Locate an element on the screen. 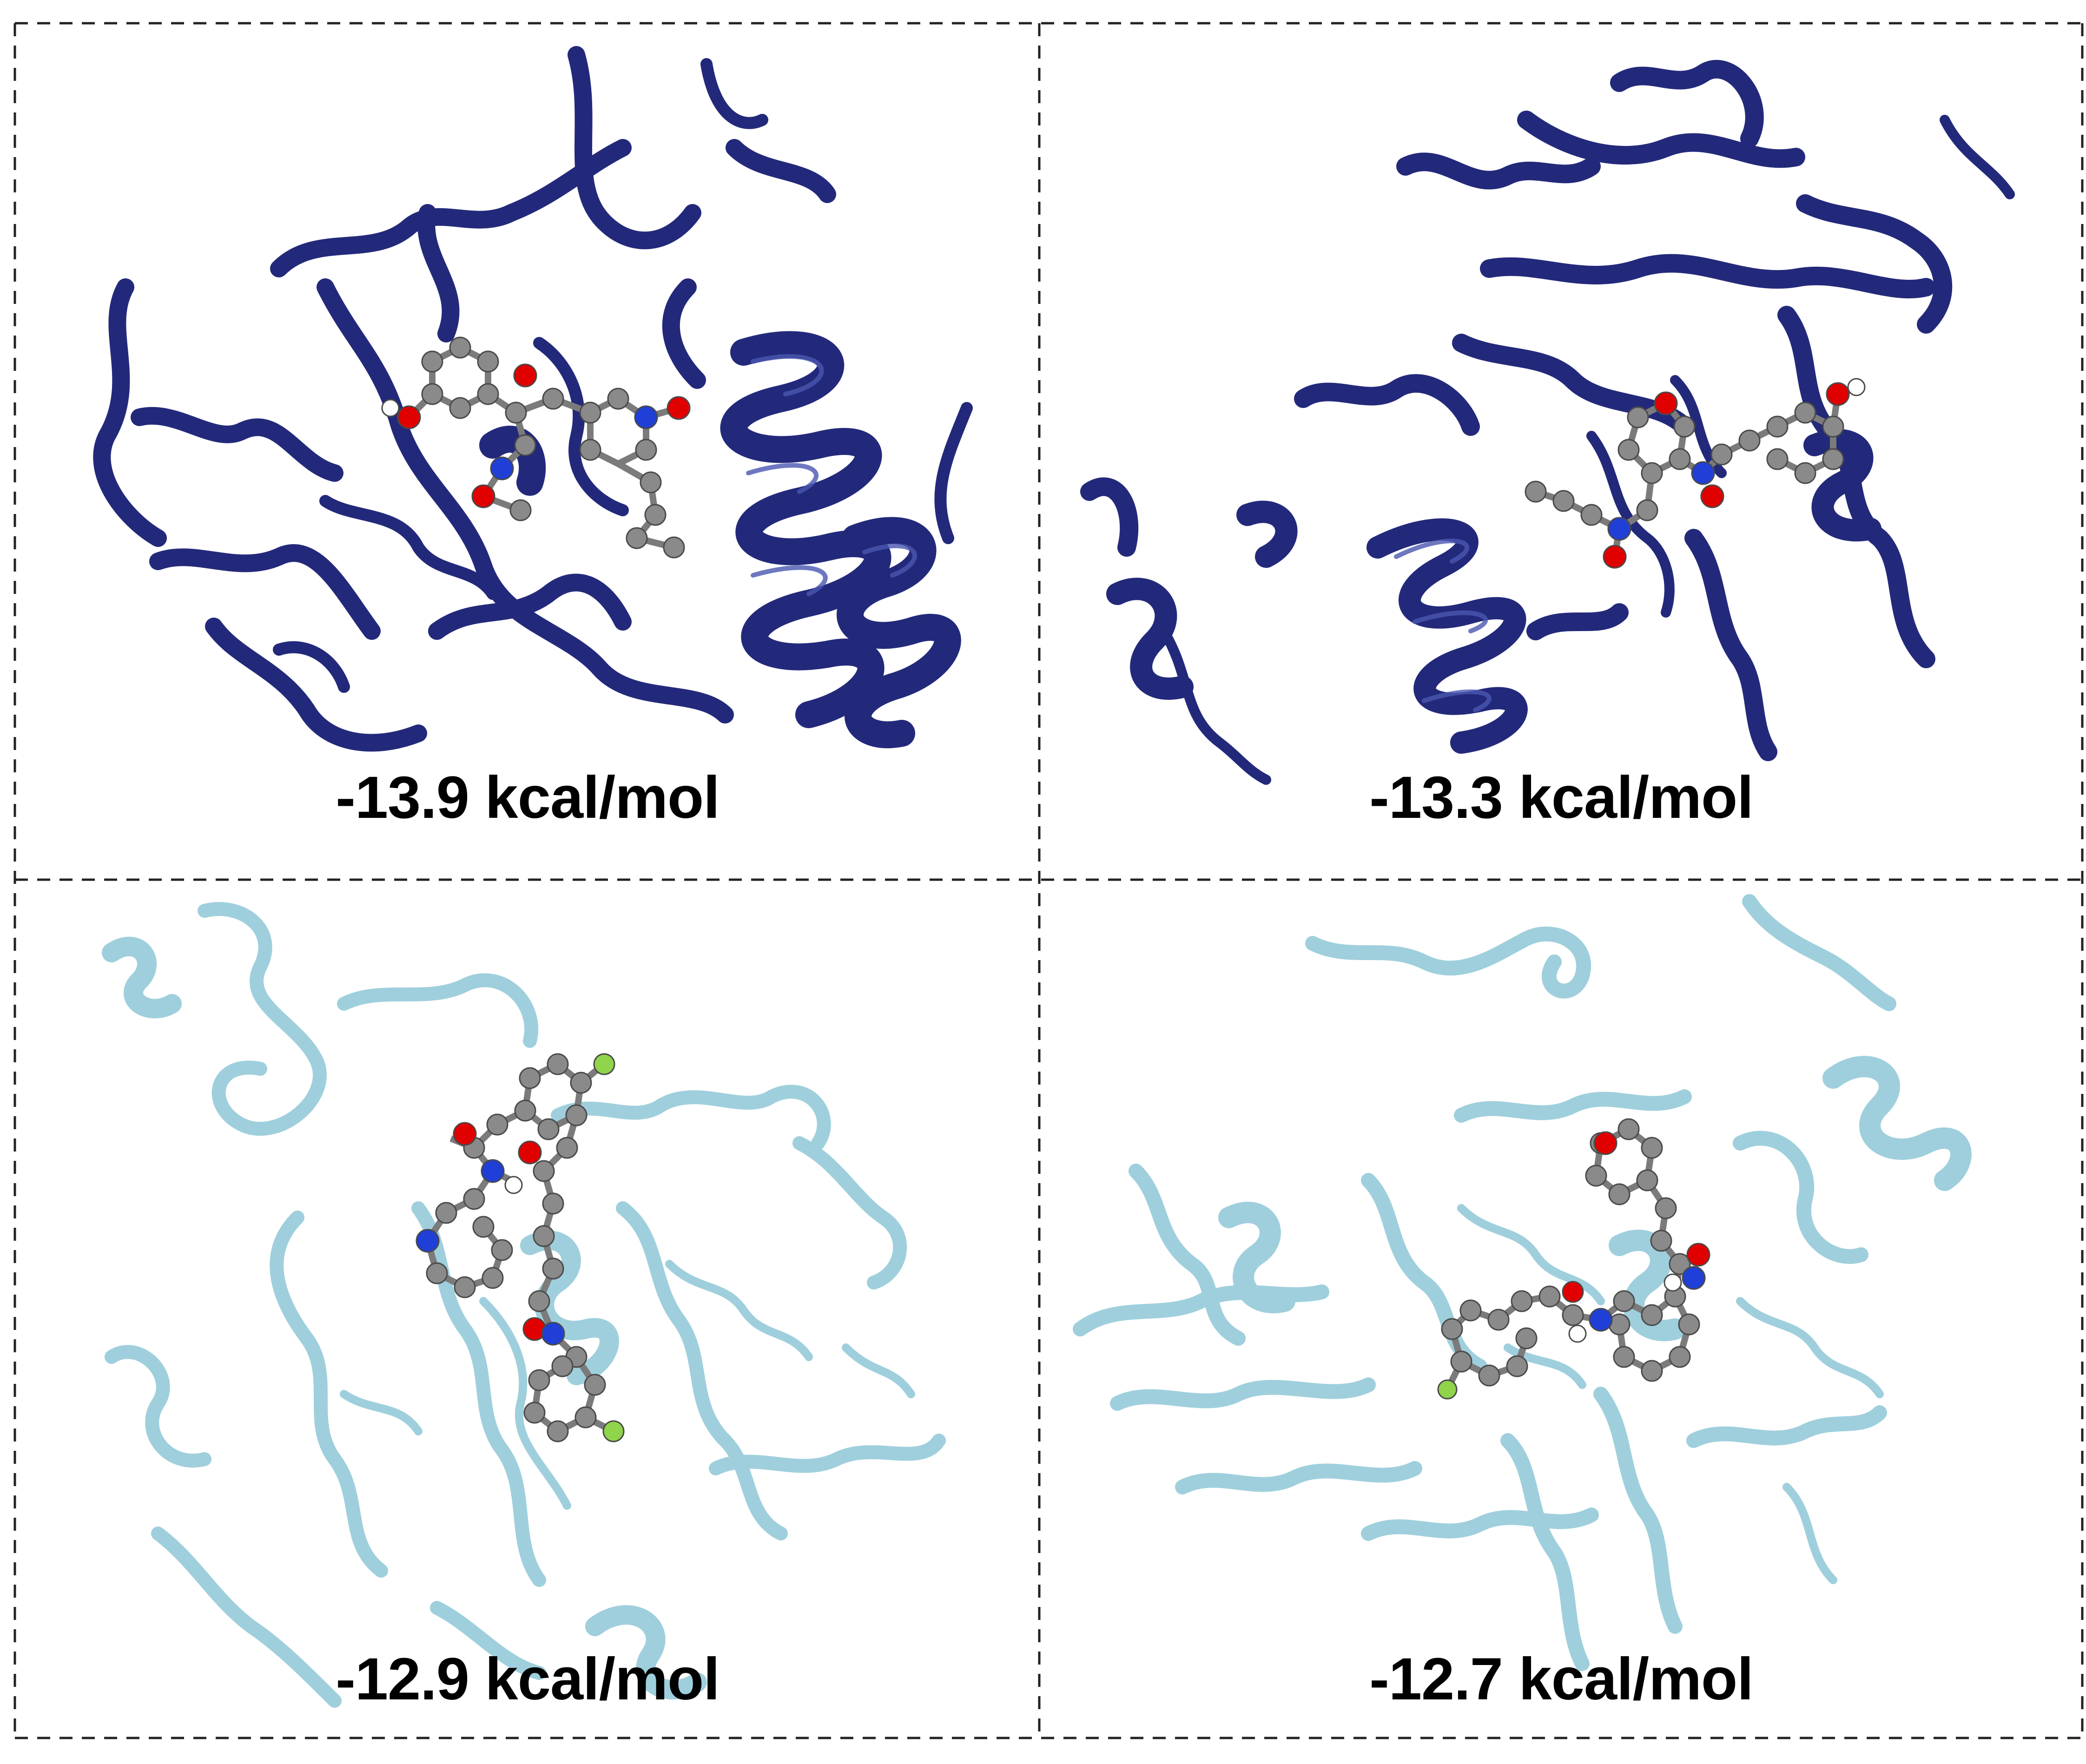  binding-energy-label: -12.7 kcal/mol is located at coordinates (1561, 1679).